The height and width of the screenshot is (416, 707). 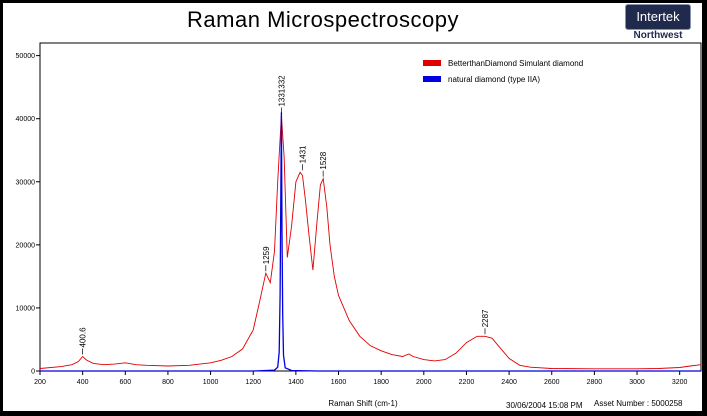 What do you see at coordinates (363, 403) in the screenshot?
I see `x-axis-label: Raman Shift (cm-1)` at bounding box center [363, 403].